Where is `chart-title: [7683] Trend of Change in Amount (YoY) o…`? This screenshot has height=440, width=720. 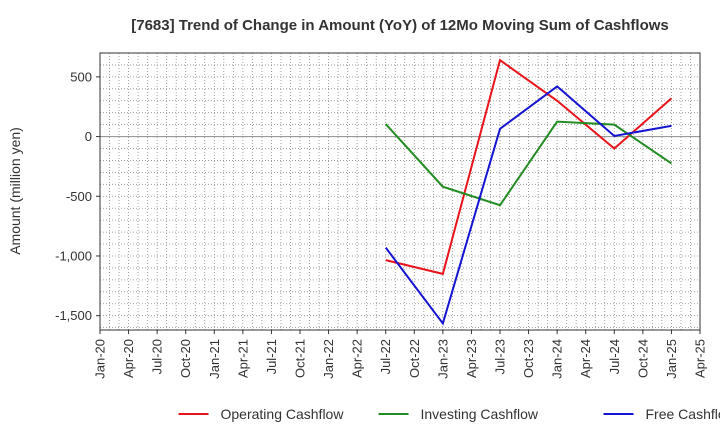 chart-title: [7683] Trend of Change in Amount (YoY) o… is located at coordinates (400, 25).